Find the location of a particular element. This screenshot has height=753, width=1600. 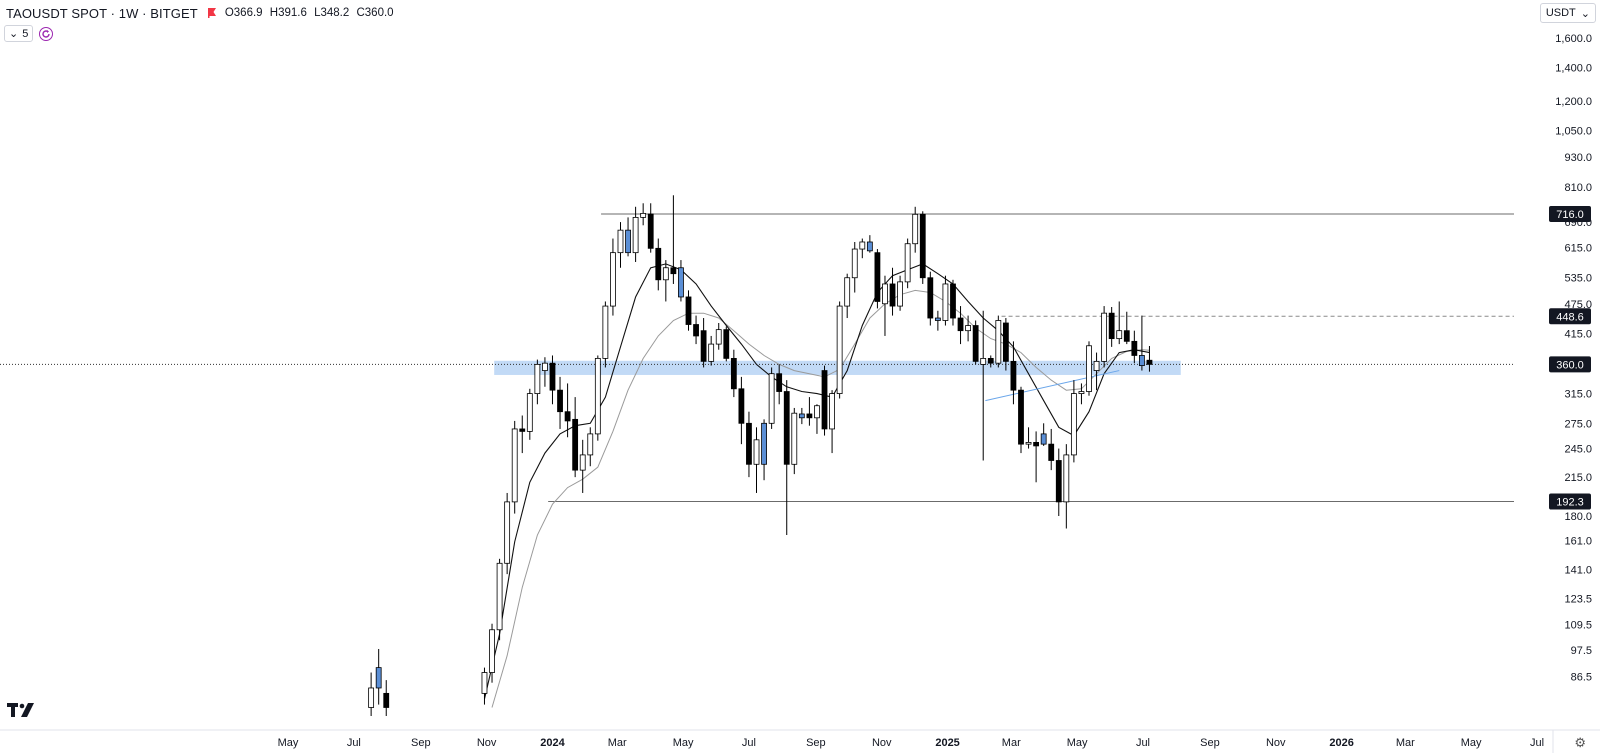

y-tick-label: 215.0 is located at coordinates (1578, 478).